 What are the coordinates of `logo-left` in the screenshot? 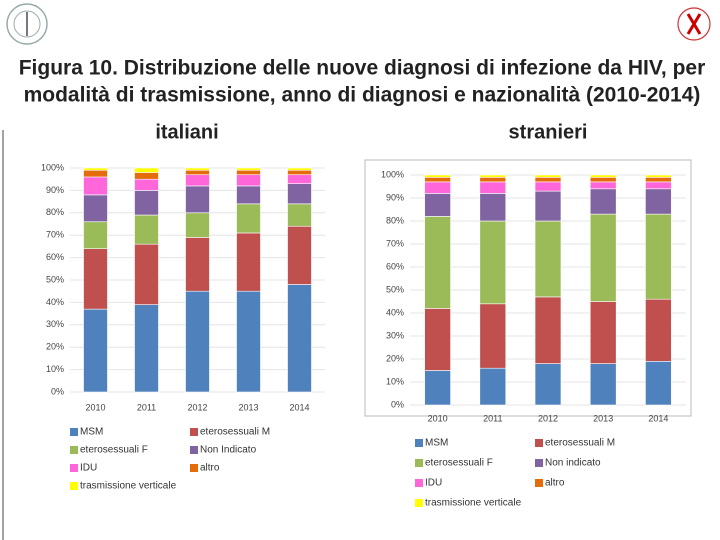 It's located at (27, 24).